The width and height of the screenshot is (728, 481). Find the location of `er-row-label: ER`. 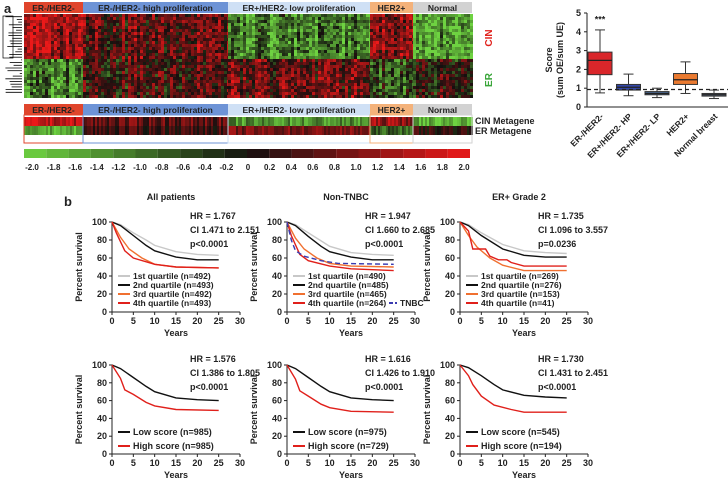

er-row-label: ER is located at coordinates (489, 79).